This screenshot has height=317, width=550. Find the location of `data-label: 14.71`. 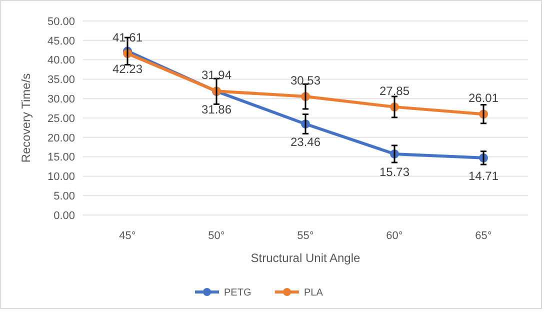

data-label: 14.71 is located at coordinates (483, 175).